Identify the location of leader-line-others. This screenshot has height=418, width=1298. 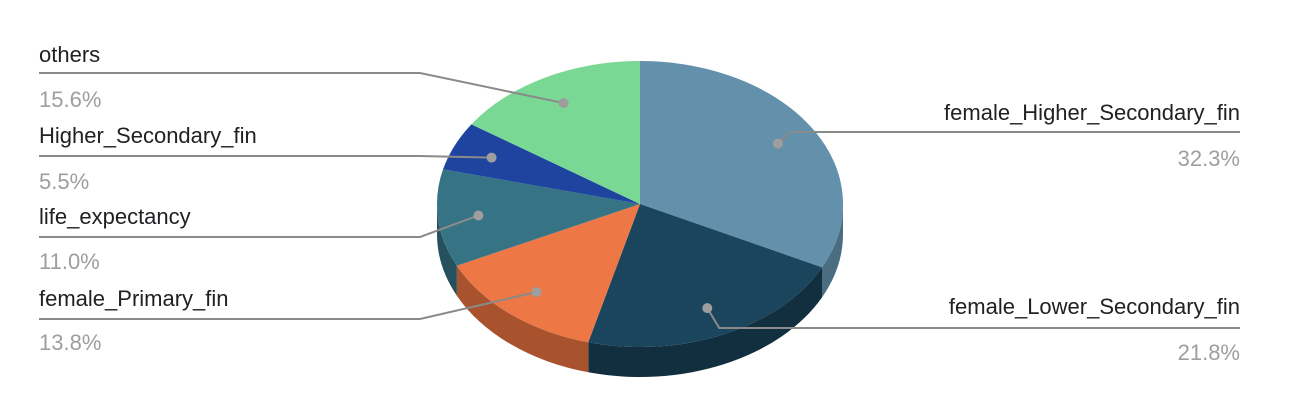
(301, 88).